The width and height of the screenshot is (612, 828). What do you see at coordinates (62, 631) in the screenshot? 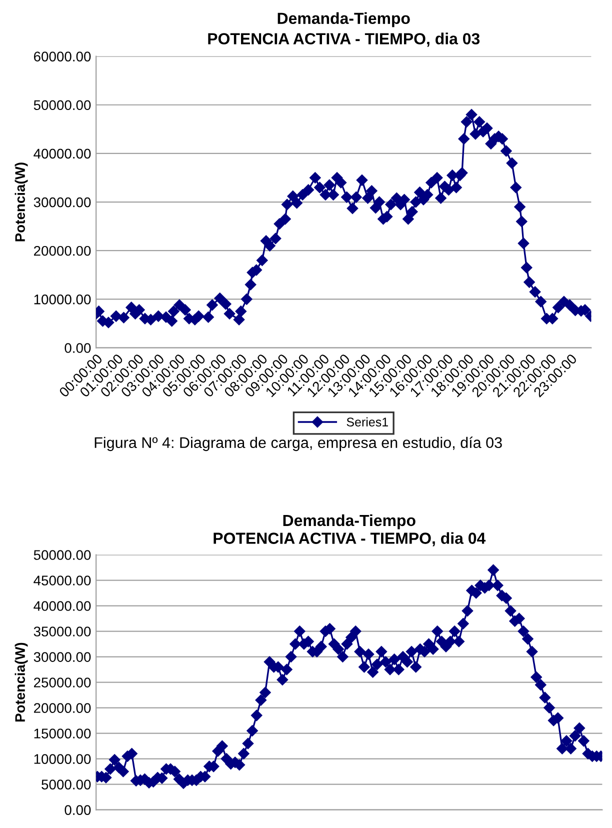
I see `y-tick-label: 35000.00` at bounding box center [62, 631].